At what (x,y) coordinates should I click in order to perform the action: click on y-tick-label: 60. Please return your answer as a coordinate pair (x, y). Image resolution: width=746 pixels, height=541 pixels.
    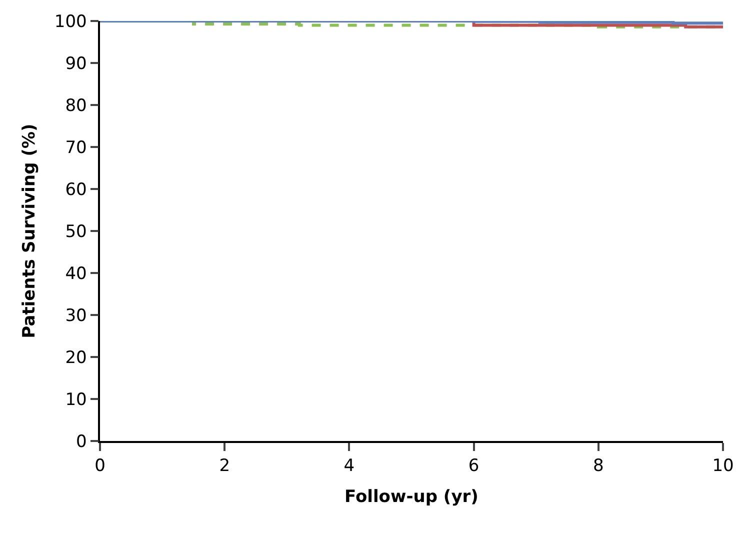
    Looking at the image, I should click on (76, 190).